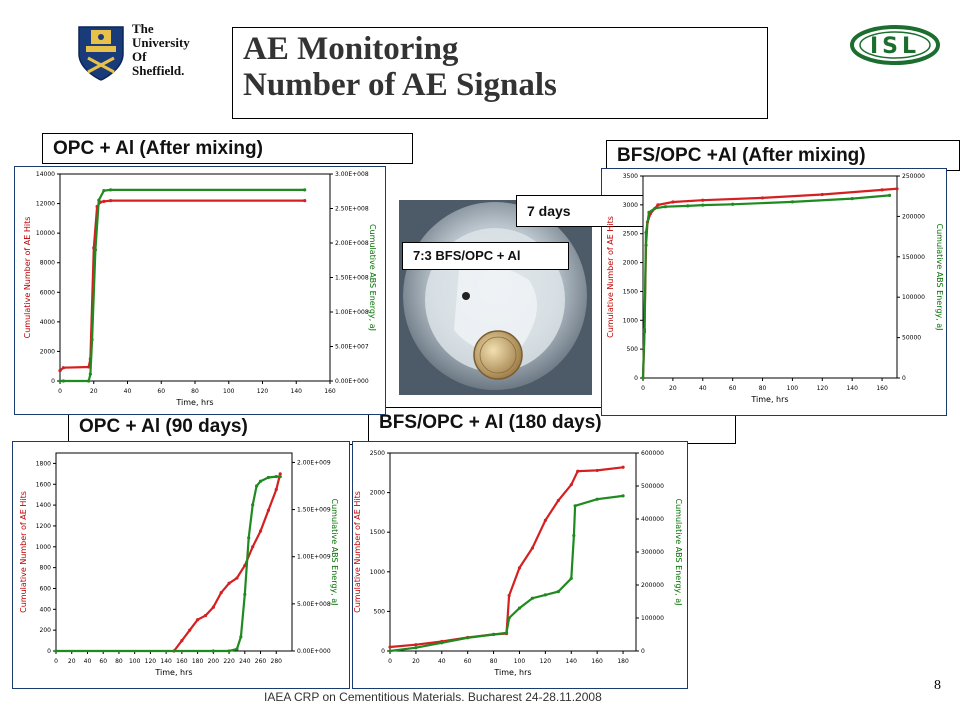 The height and width of the screenshot is (720, 960). Describe the element at coordinates (47, 322) in the screenshot. I see `y-tick-label: 4000` at that location.